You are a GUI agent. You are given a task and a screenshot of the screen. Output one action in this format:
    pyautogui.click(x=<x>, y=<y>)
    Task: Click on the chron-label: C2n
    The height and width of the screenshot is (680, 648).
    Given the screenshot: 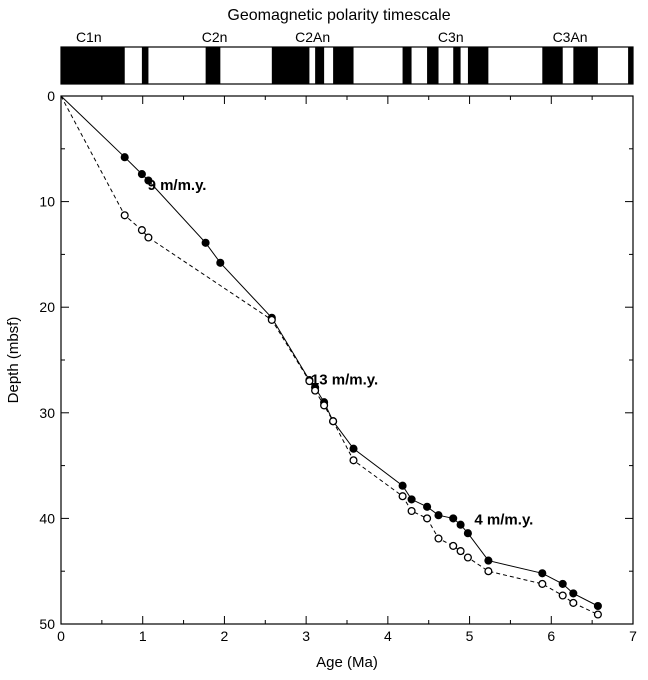 What is the action you would take?
    pyautogui.click(x=215, y=37)
    